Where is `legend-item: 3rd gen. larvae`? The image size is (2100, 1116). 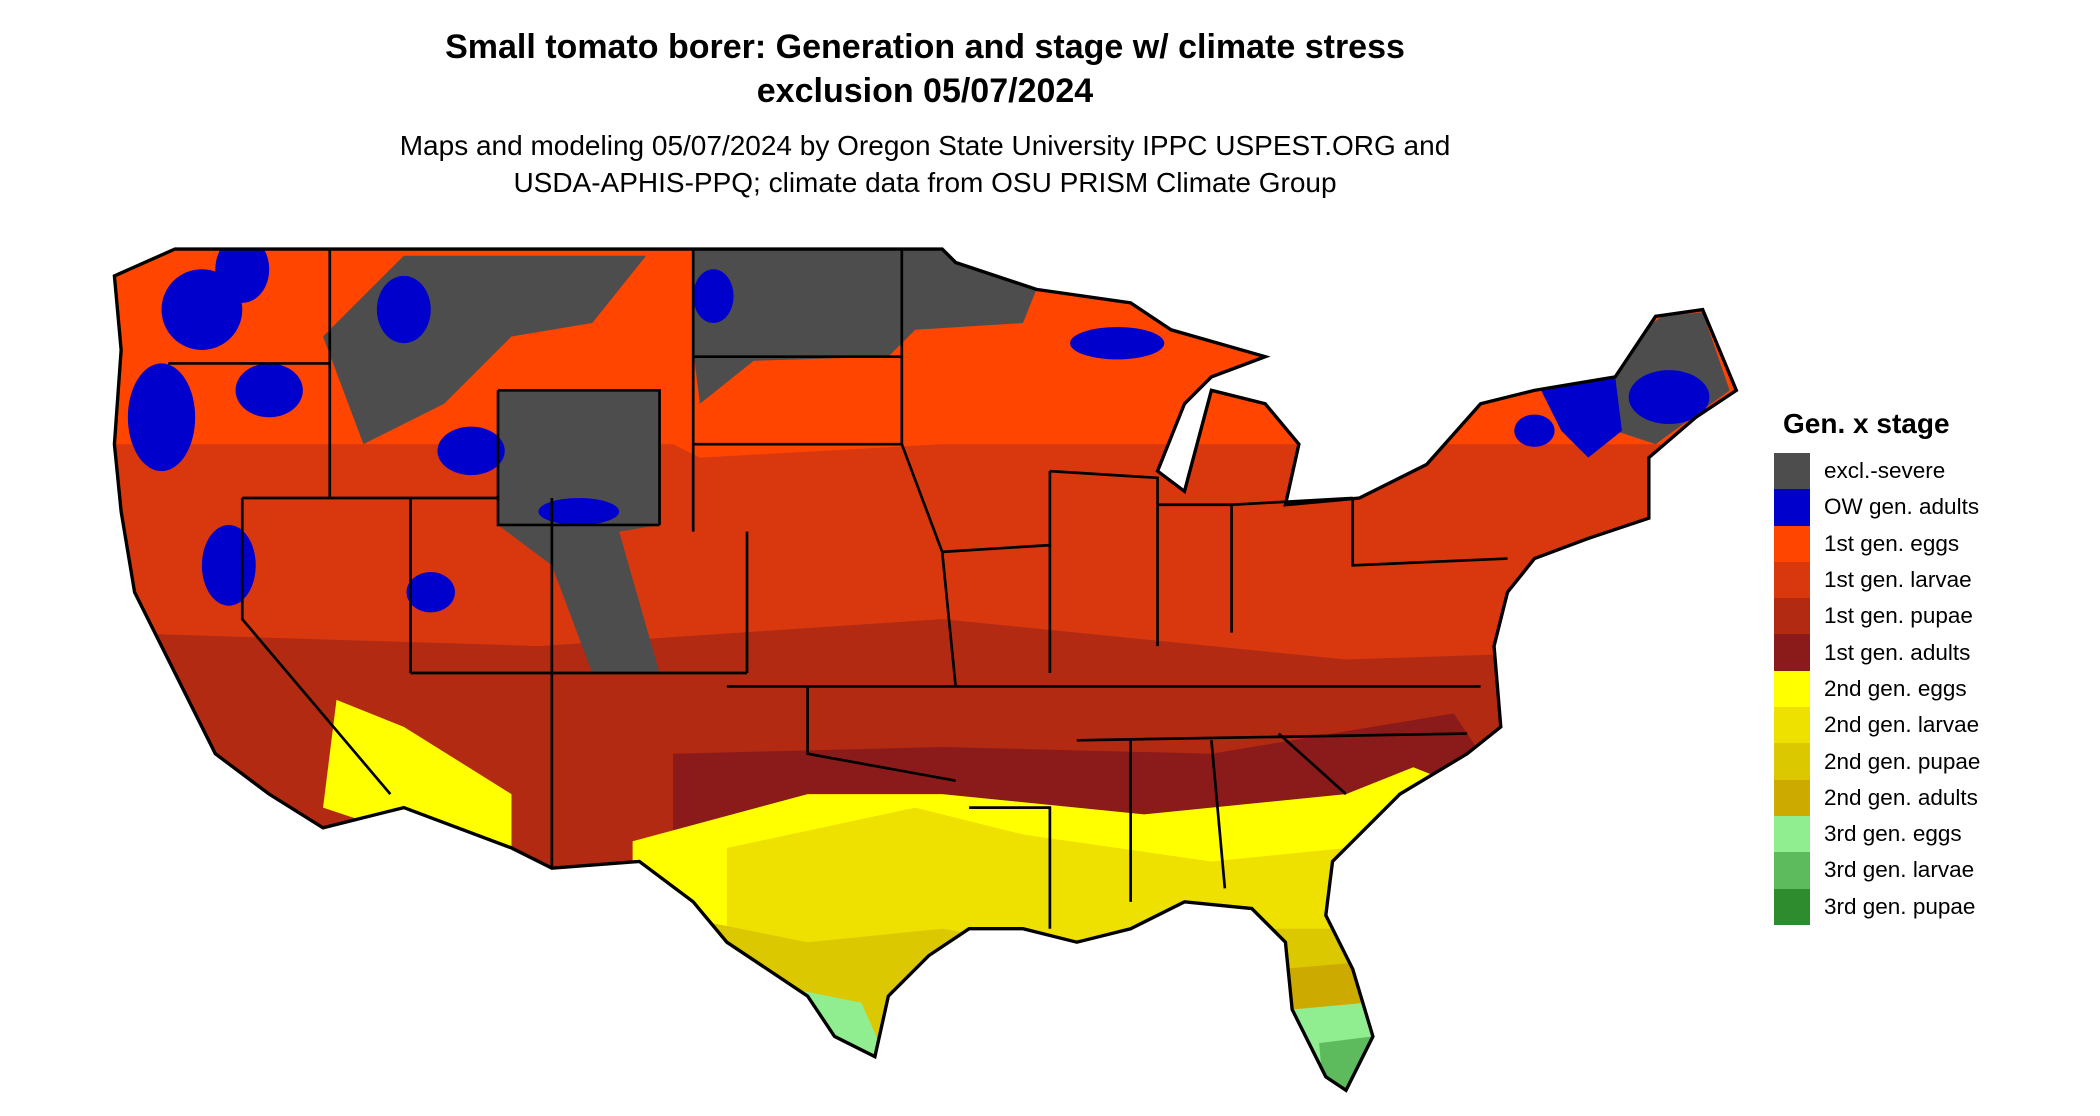
legend-item: 3rd gen. larvae is located at coordinates (1877, 870).